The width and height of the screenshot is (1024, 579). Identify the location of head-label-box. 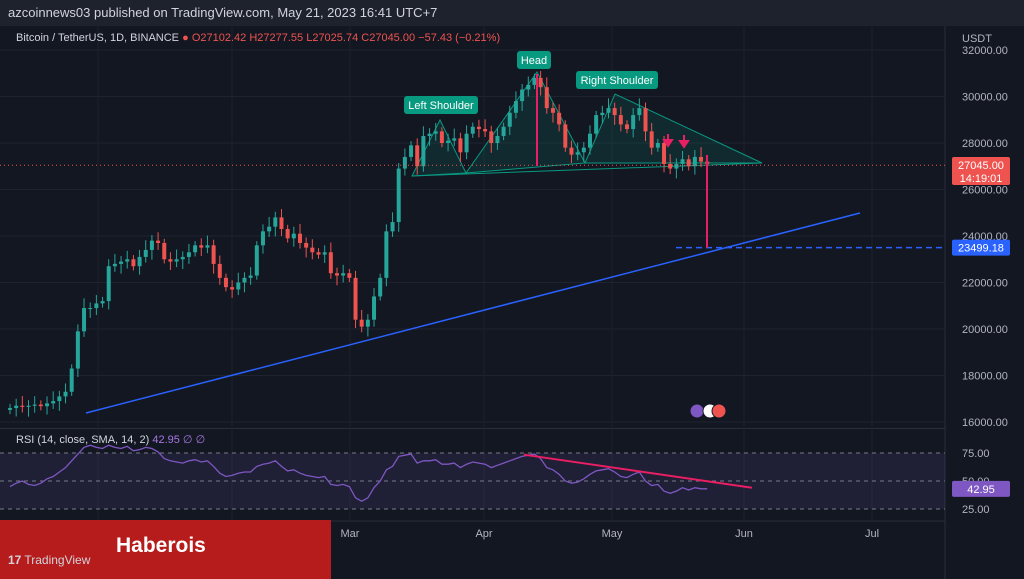
(534, 60).